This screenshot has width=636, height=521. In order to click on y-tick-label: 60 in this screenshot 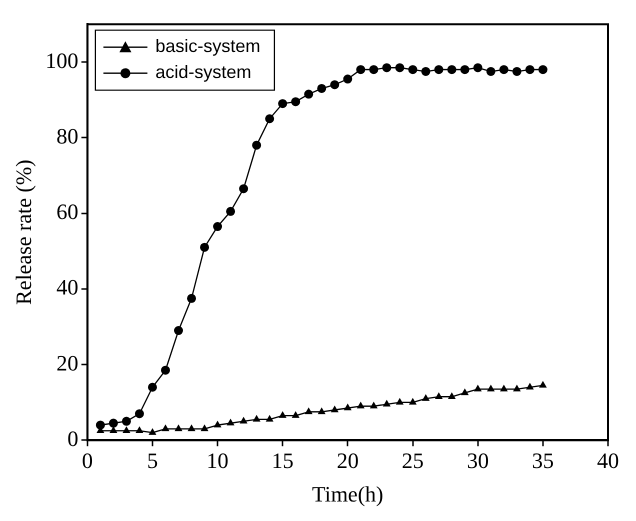, I will do `click(67, 211)`.